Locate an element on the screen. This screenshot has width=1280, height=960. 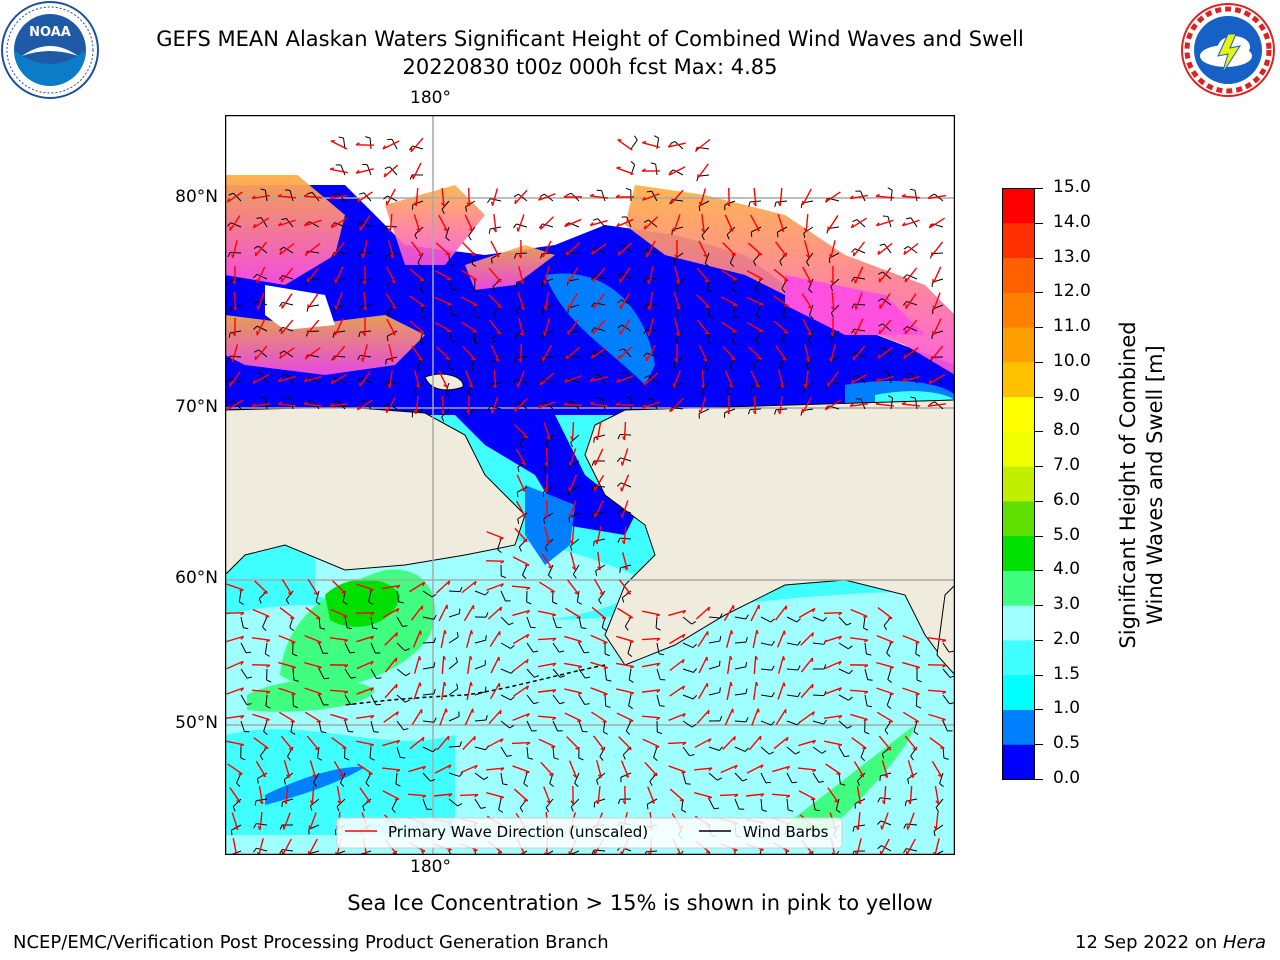
colorbar-tick-label: 9.0 is located at coordinates (1067, 395).